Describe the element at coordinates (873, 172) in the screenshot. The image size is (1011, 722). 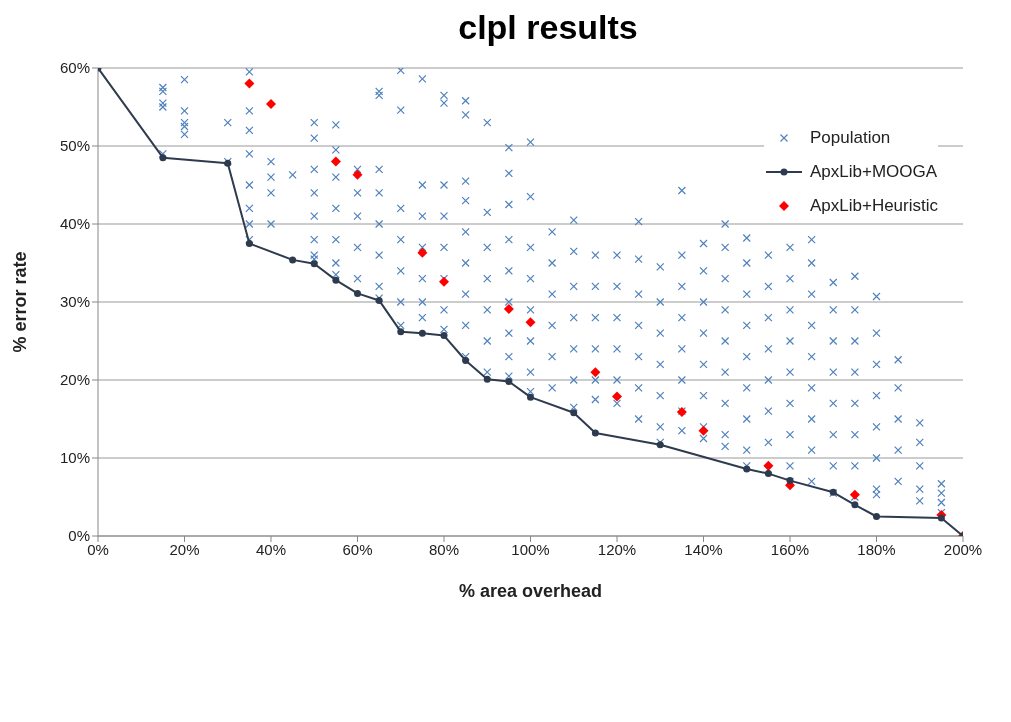
I see `legend-label: ApxLib+MOOGA` at that location.